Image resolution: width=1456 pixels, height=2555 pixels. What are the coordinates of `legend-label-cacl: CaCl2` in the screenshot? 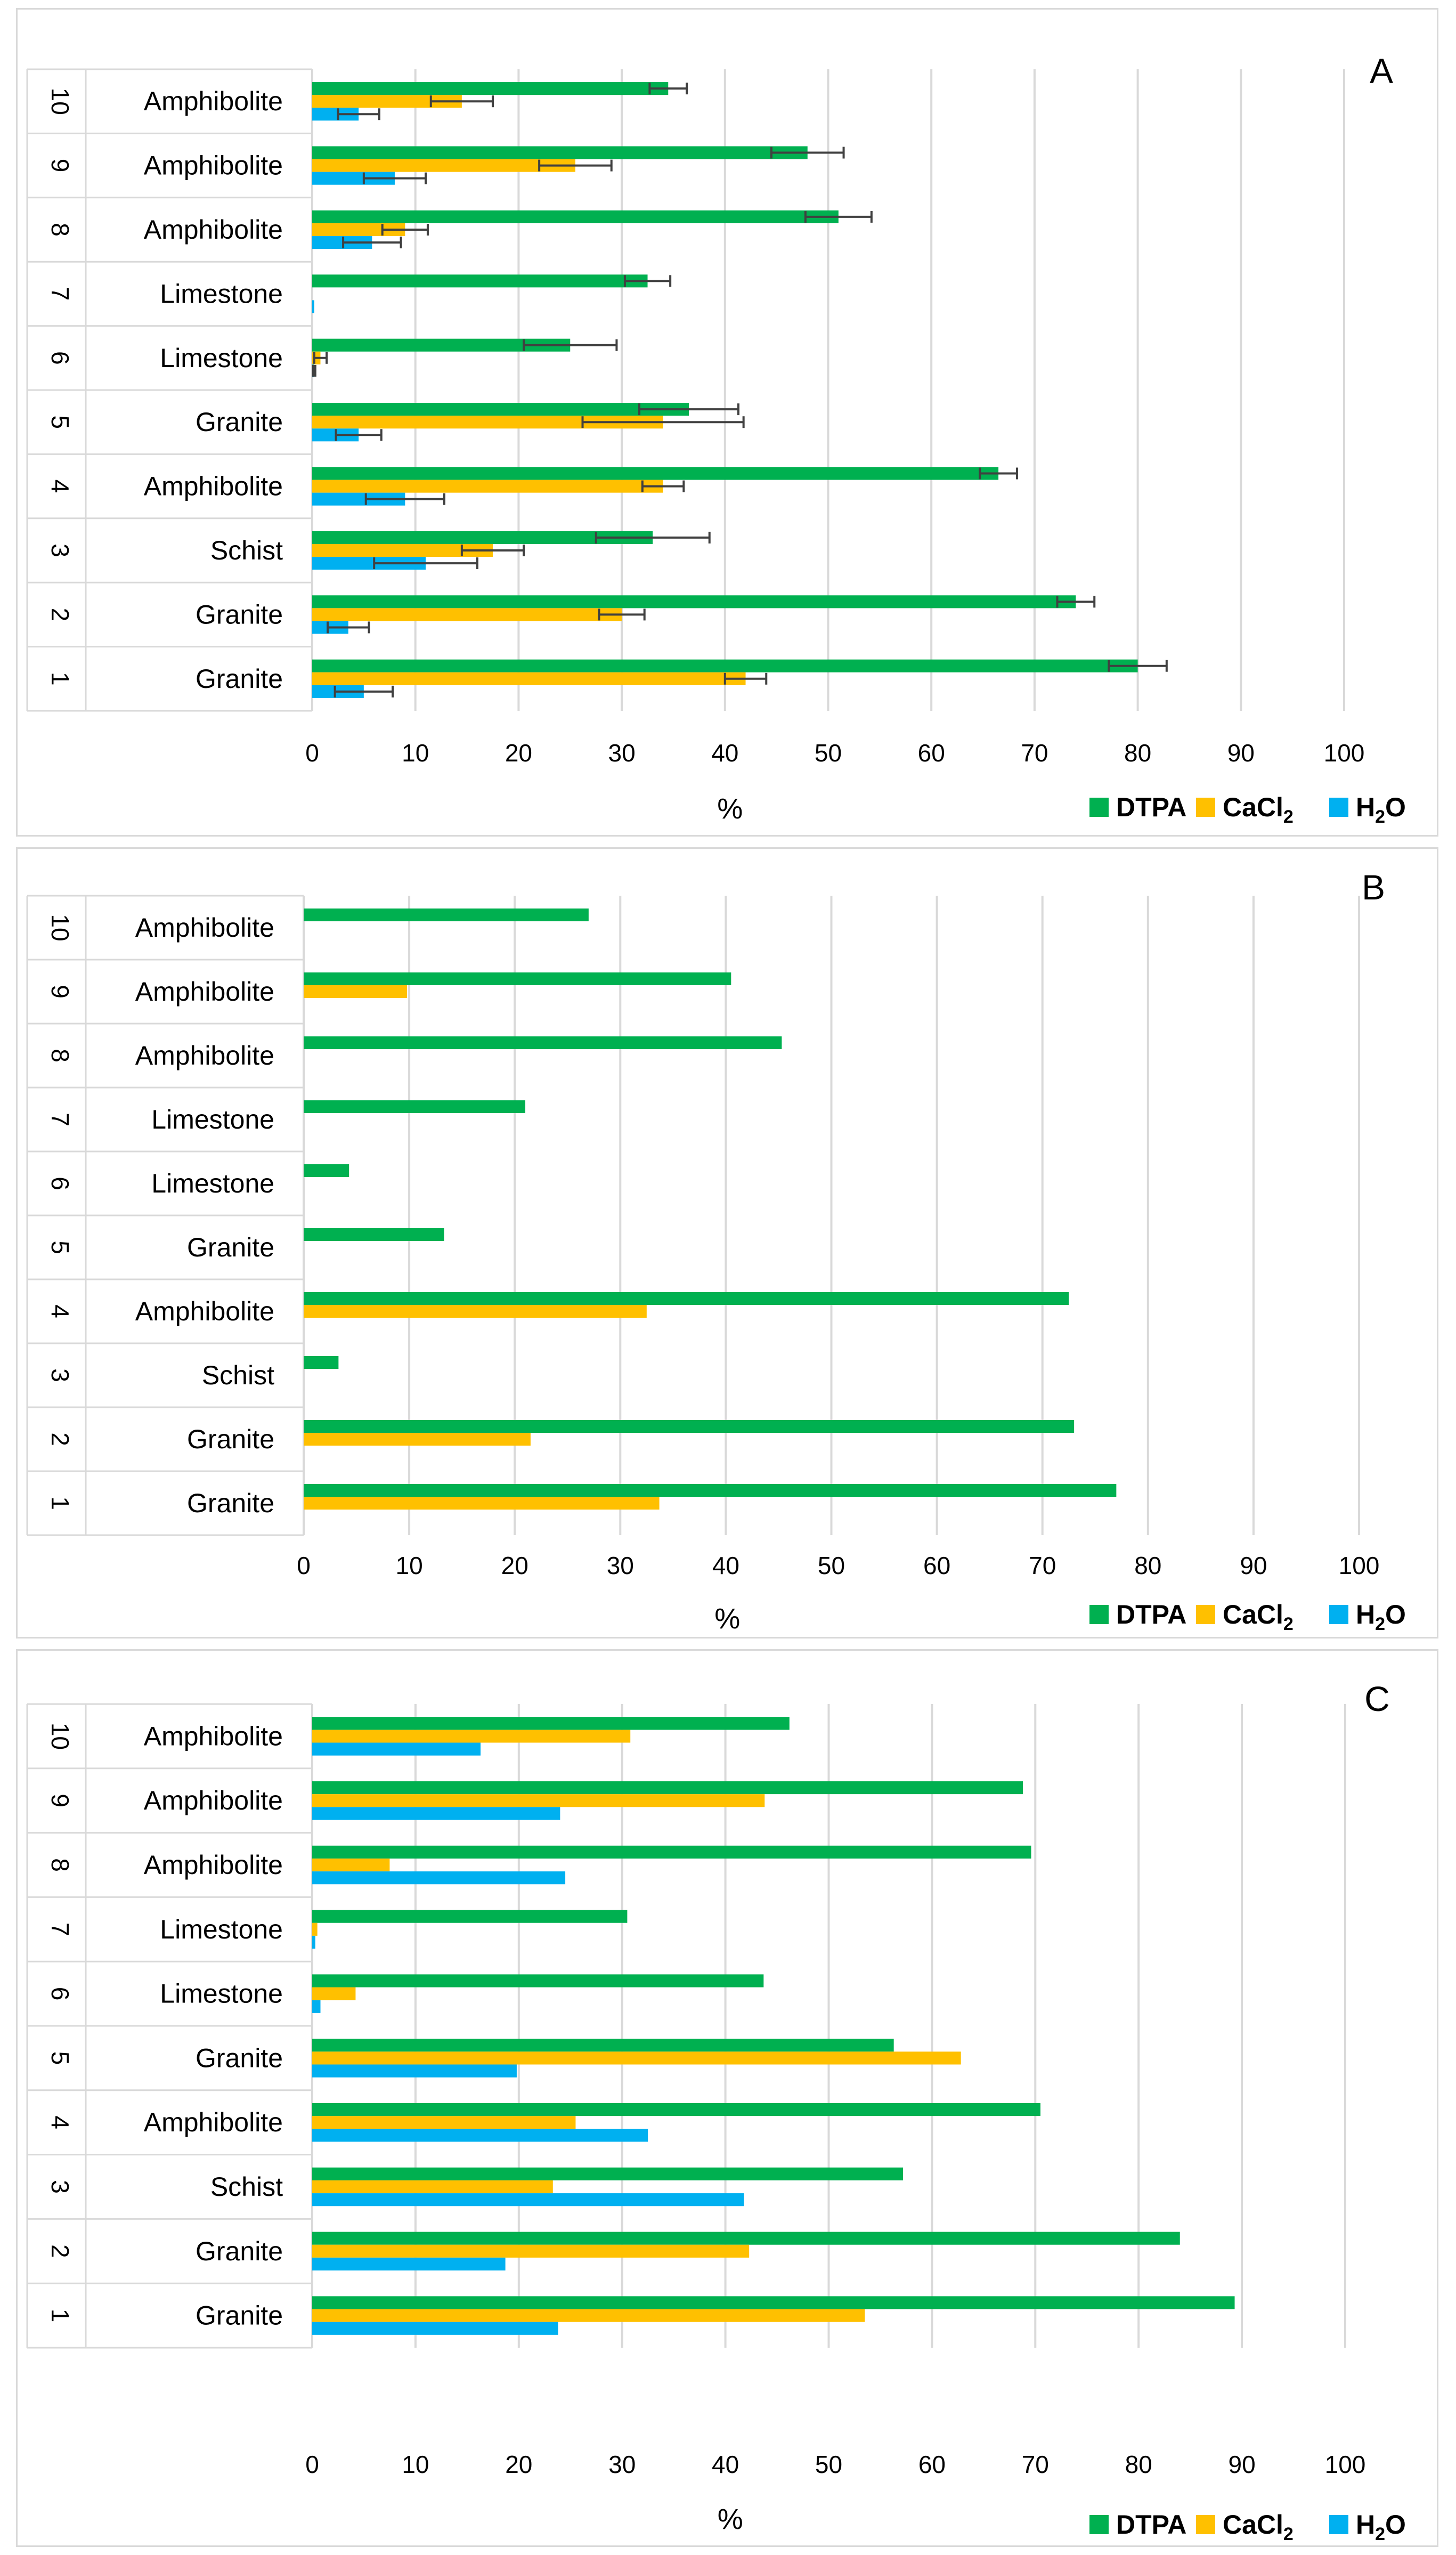 It's located at (1258, 810).